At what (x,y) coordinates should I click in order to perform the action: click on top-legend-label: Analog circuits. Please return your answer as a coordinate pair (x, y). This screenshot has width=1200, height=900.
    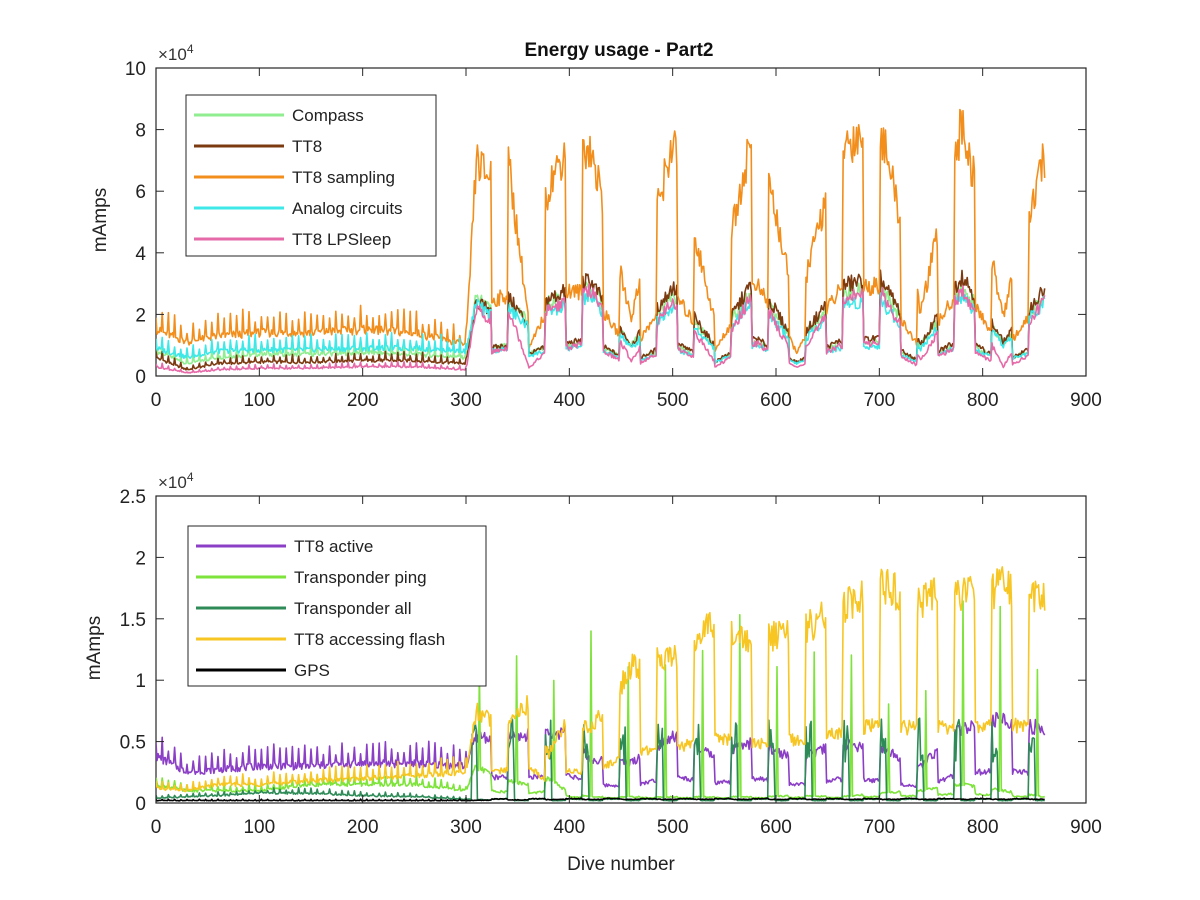
    Looking at the image, I should click on (347, 208).